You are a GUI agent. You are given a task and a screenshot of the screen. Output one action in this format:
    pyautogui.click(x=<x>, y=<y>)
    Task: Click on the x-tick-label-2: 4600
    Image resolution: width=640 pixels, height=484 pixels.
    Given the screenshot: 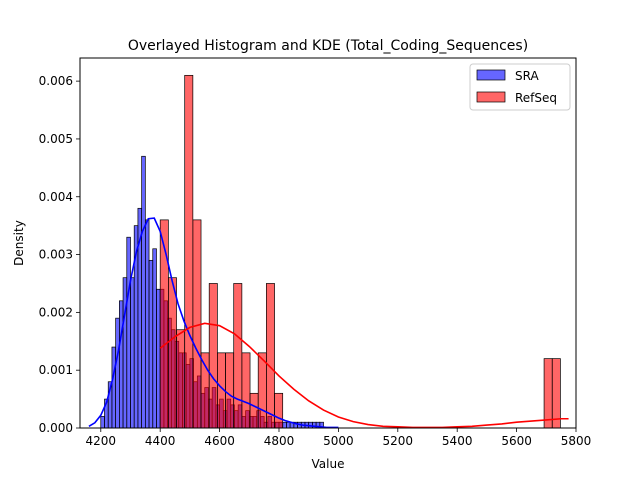 What is the action you would take?
    pyautogui.click(x=219, y=441)
    